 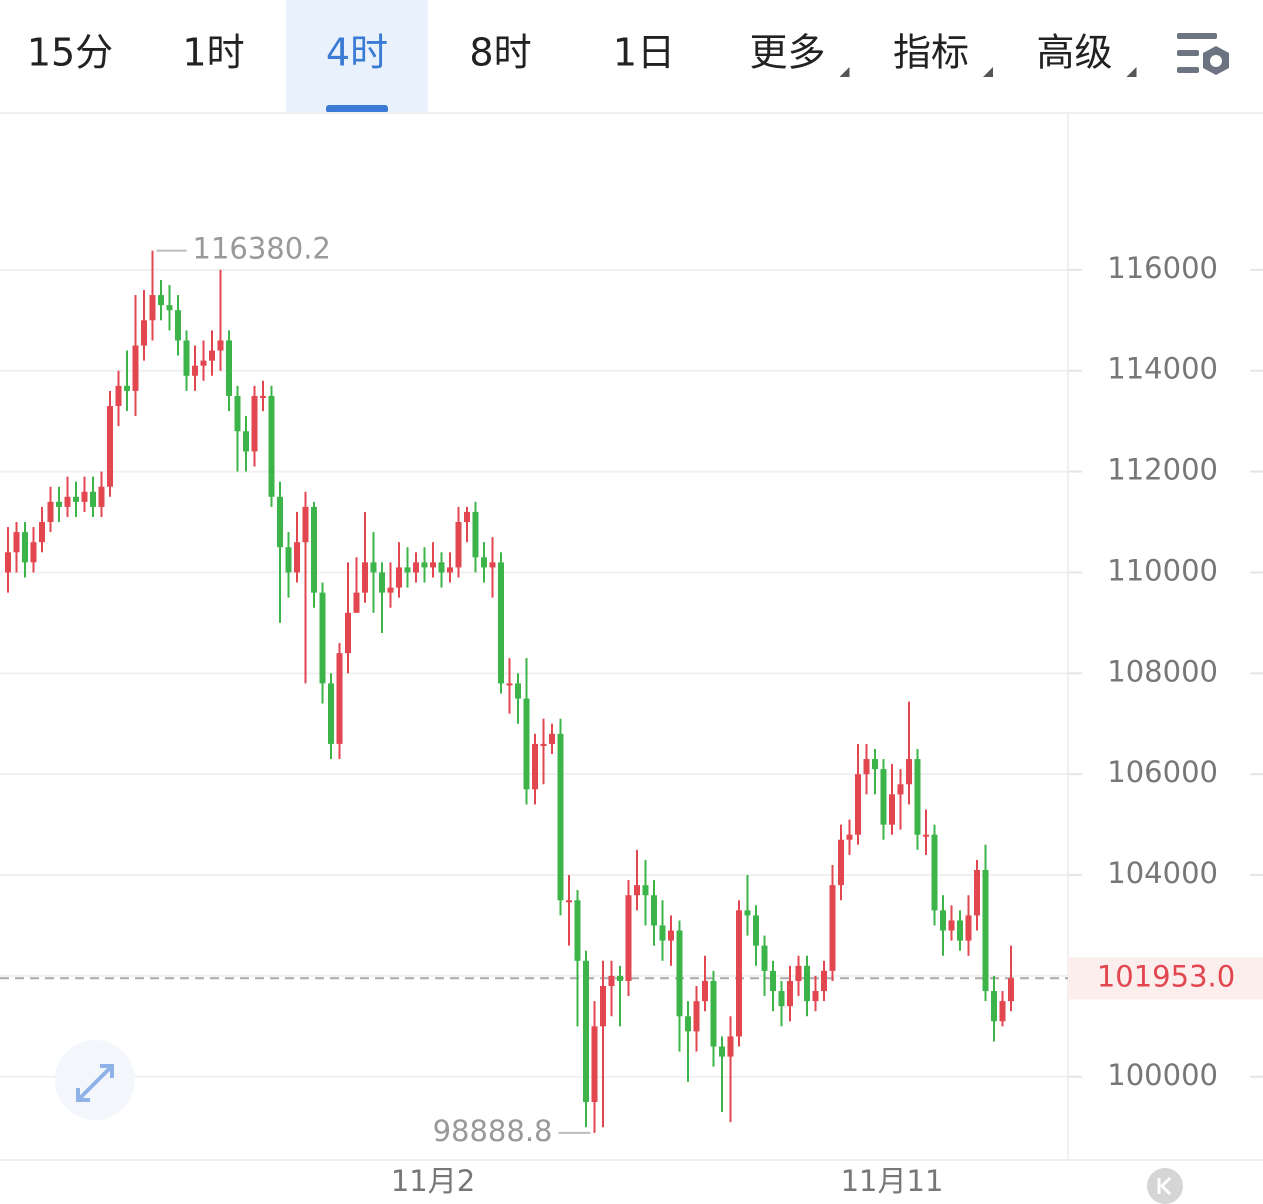 I want to click on tab: 高级, so click(x=1086, y=54).